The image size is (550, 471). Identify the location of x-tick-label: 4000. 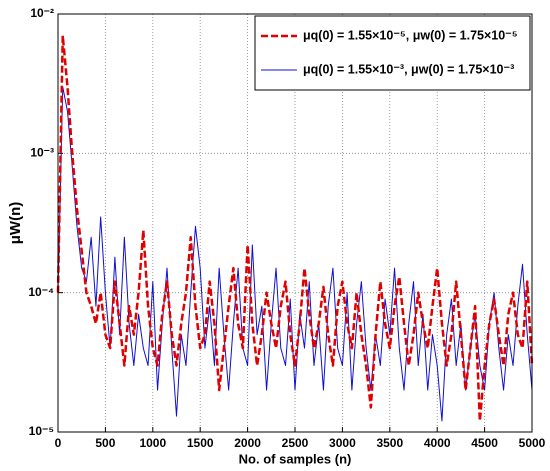
(437, 443).